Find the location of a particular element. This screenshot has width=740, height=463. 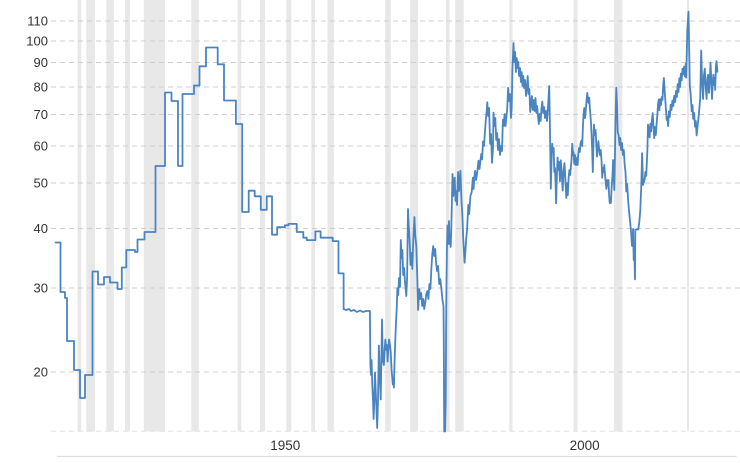

svg-text: 60 is located at coordinates (41, 146).